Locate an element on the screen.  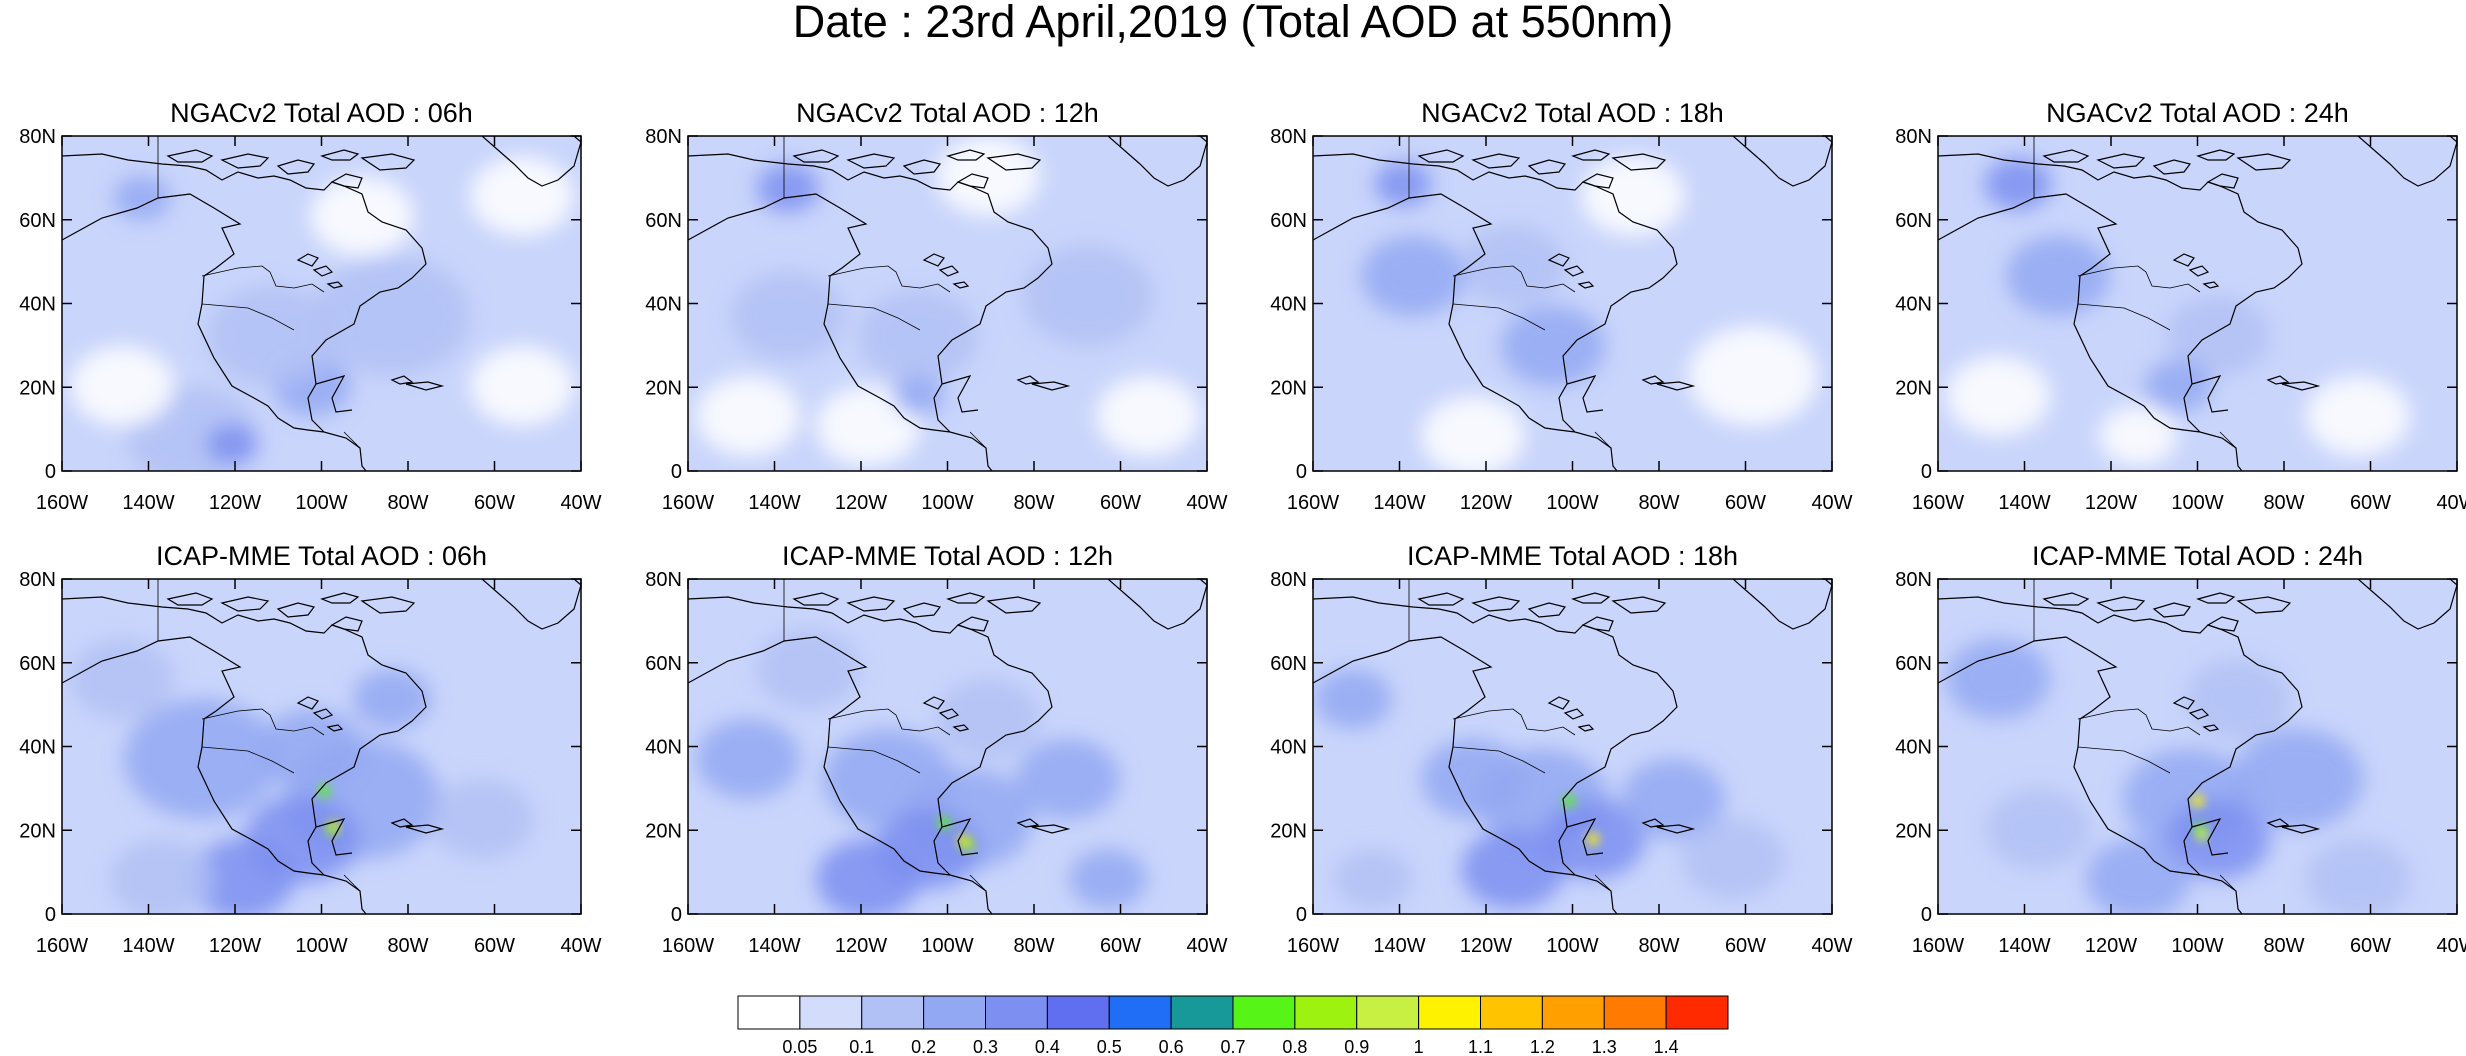
panel-title: NGACv2 Total AOD : 12h is located at coordinates (947, 113).